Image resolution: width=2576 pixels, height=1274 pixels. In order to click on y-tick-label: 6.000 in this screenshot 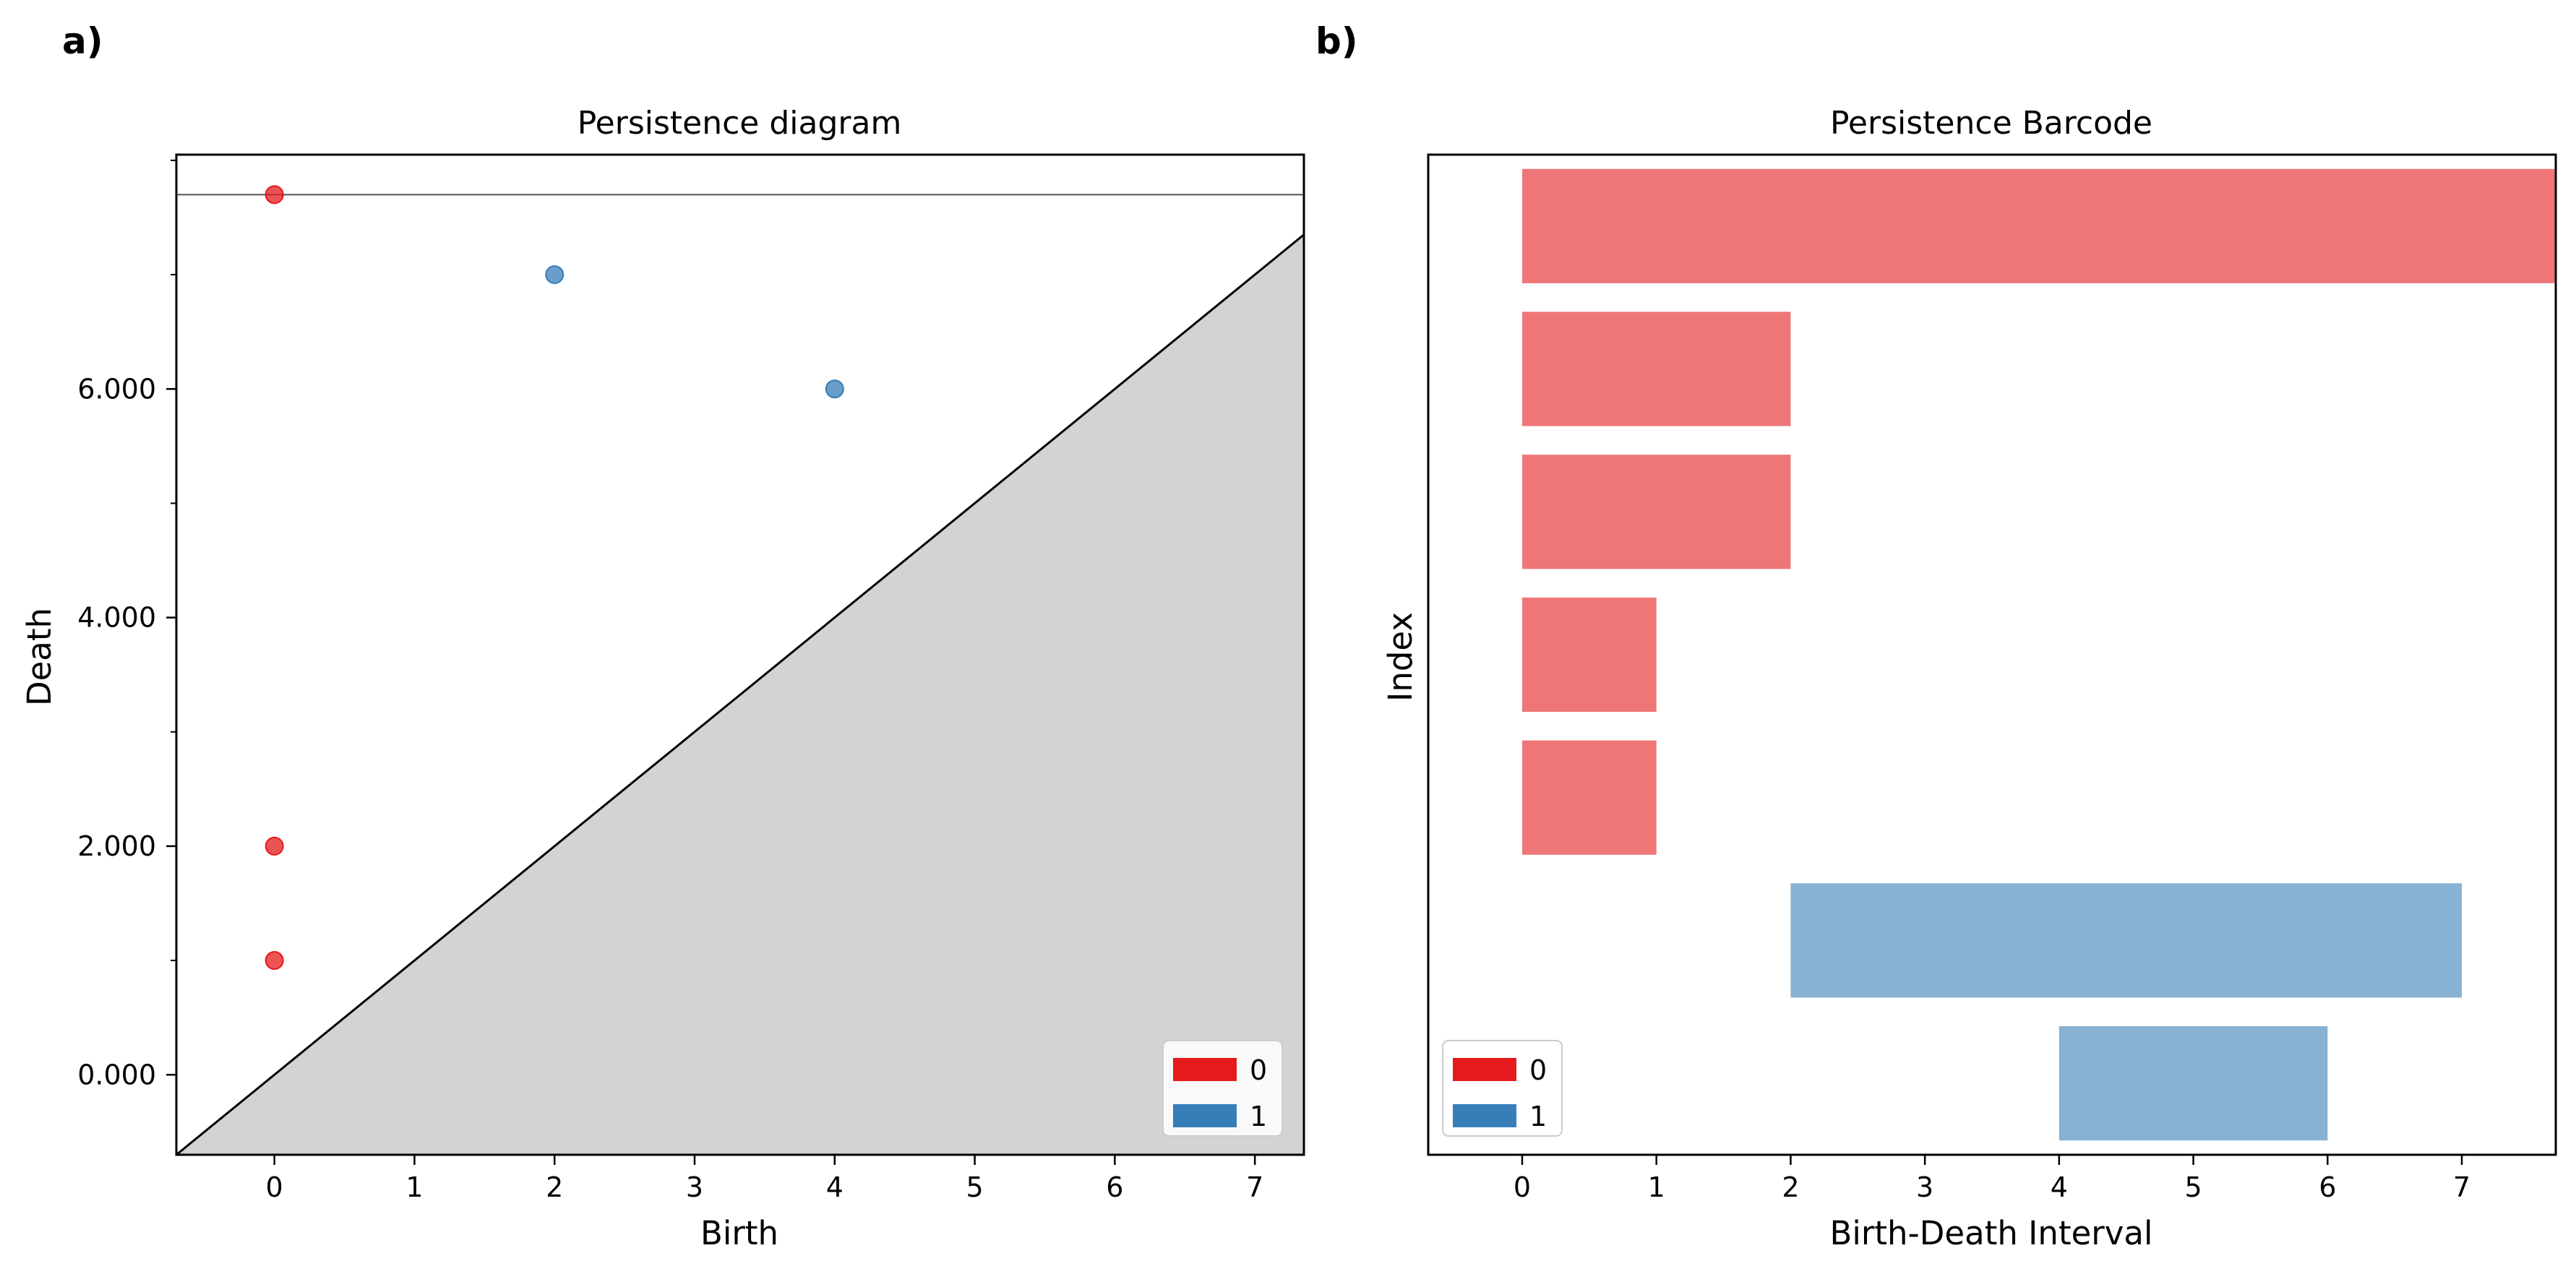, I will do `click(117, 389)`.